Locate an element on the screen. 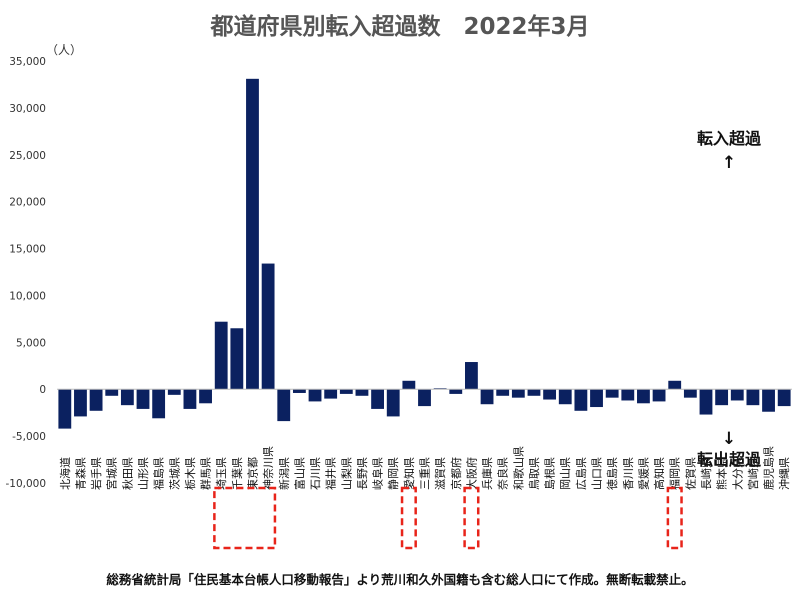  x-tick-label: 秋田県 is located at coordinates (127, 473).